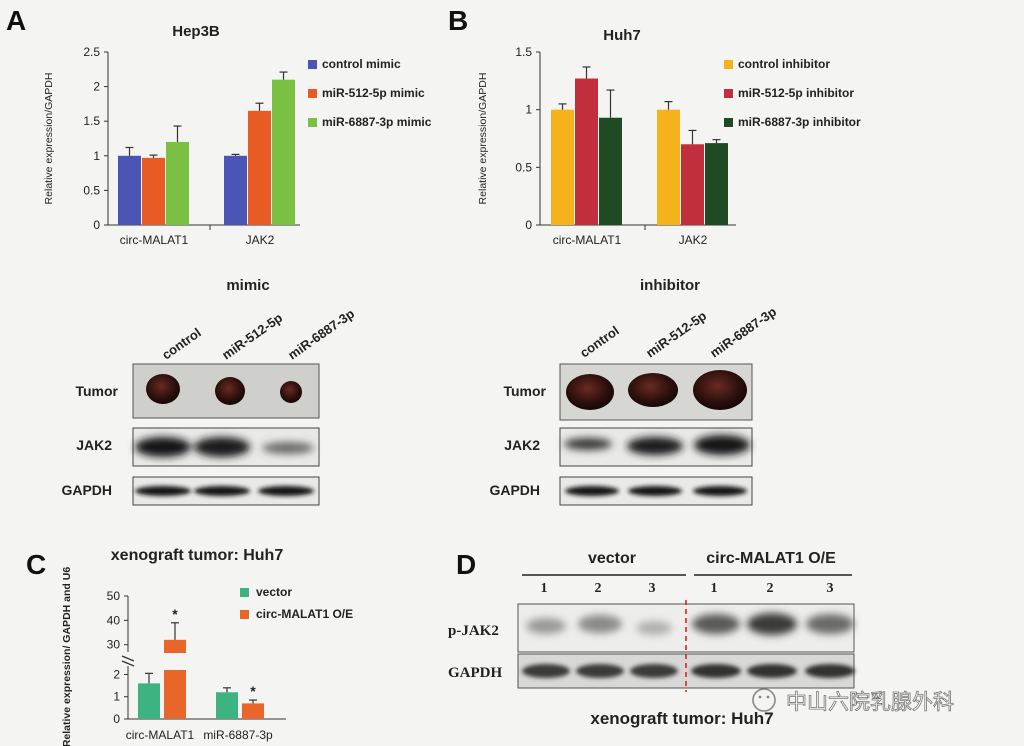 The height and width of the screenshot is (746, 1024). Describe the element at coordinates (197, 555) in the screenshot. I see `c-chart-title: xenograft tumor: Huh7` at that location.